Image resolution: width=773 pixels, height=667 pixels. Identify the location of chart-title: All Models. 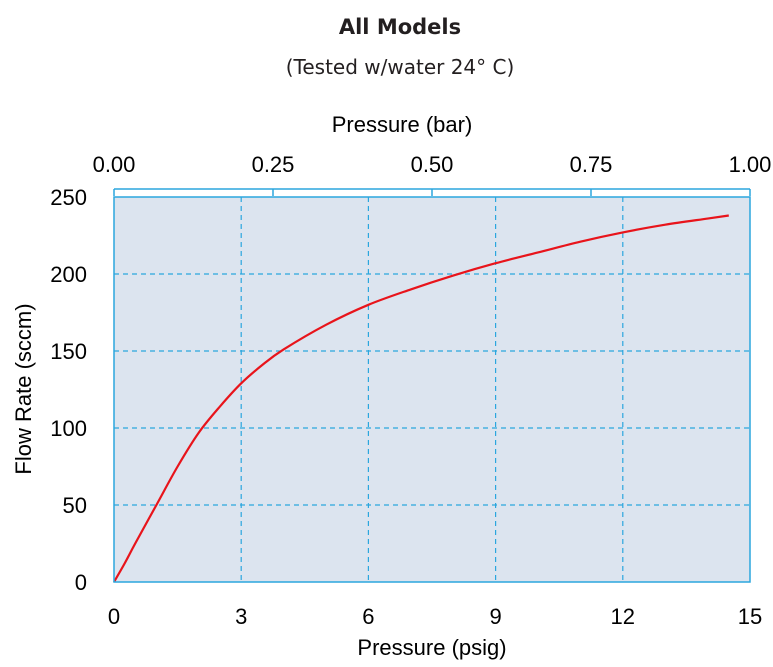
(400, 27).